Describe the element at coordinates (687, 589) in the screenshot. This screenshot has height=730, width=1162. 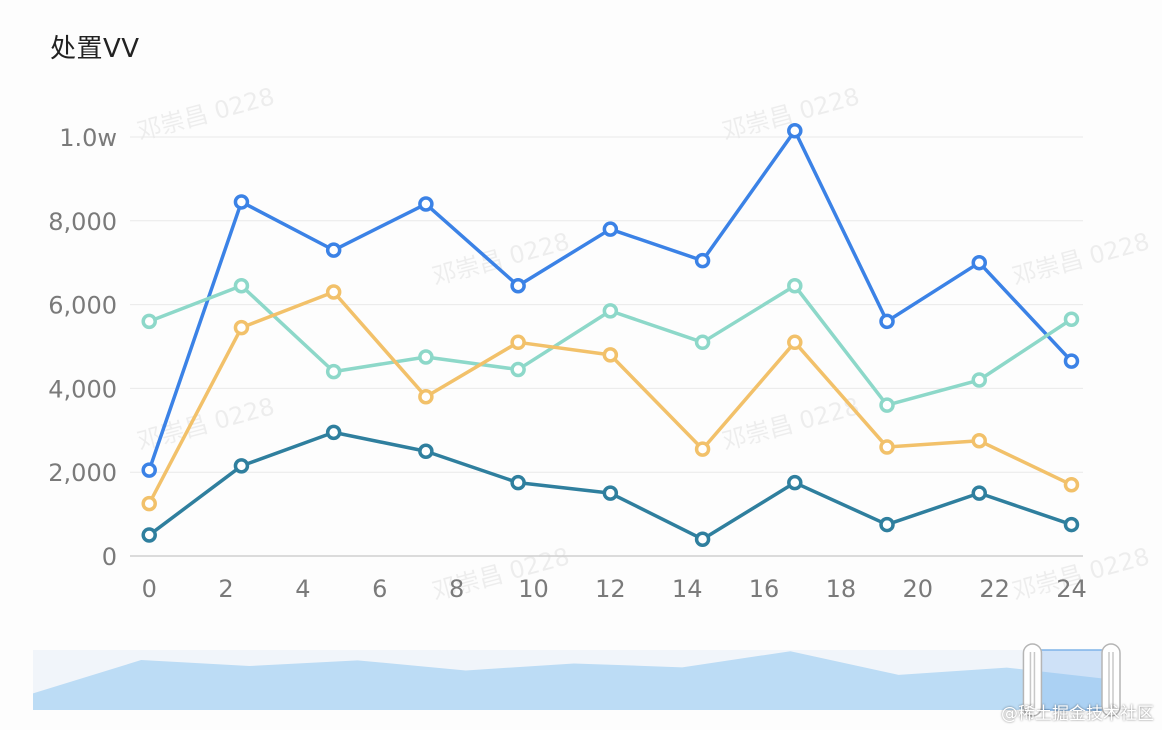
I see `x-tick-label: 14` at that location.